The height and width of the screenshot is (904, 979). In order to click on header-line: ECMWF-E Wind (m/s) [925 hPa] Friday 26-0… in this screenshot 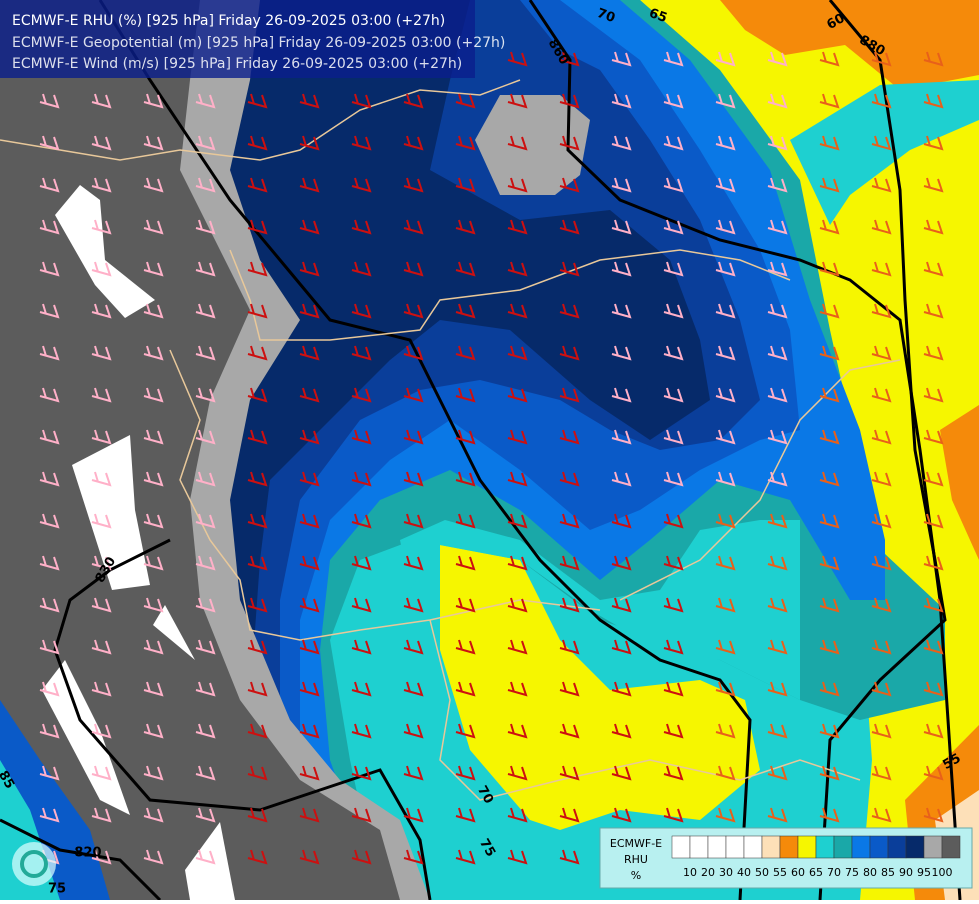, I will do `click(237, 64)`.